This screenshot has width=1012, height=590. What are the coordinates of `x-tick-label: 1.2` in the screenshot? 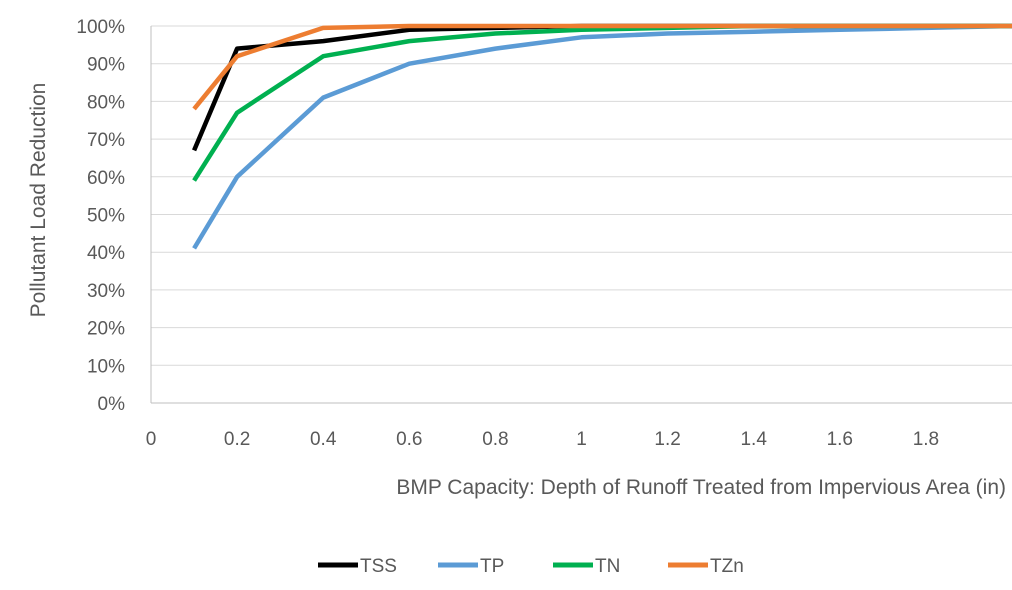 It's located at (667, 439).